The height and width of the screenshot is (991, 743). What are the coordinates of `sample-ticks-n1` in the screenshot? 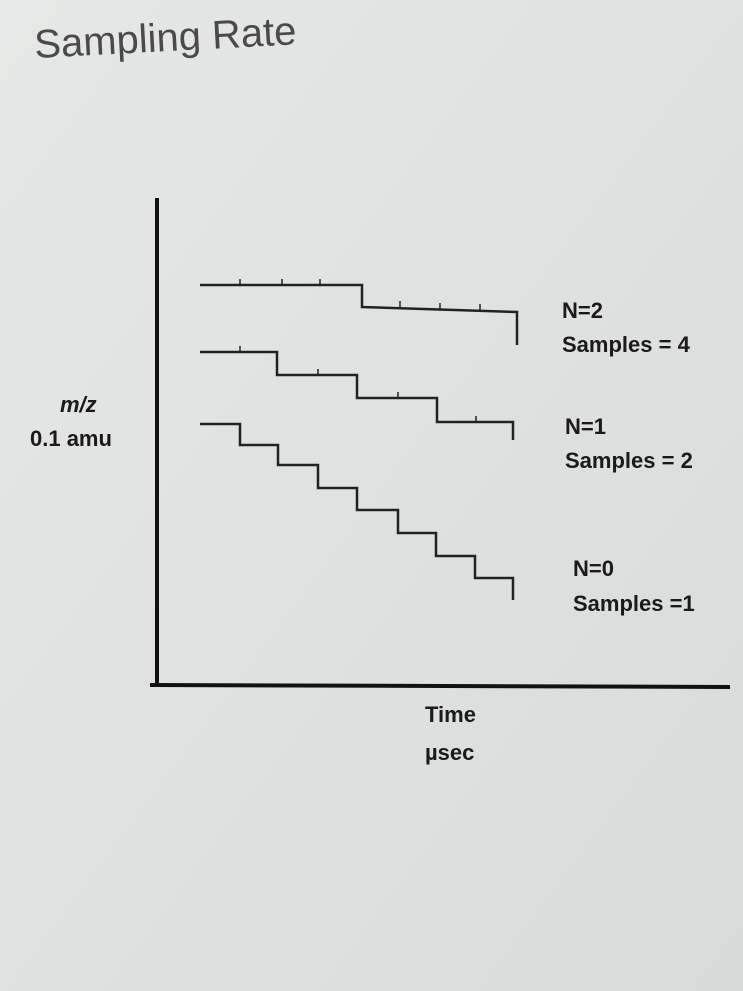 It's located at (358, 384).